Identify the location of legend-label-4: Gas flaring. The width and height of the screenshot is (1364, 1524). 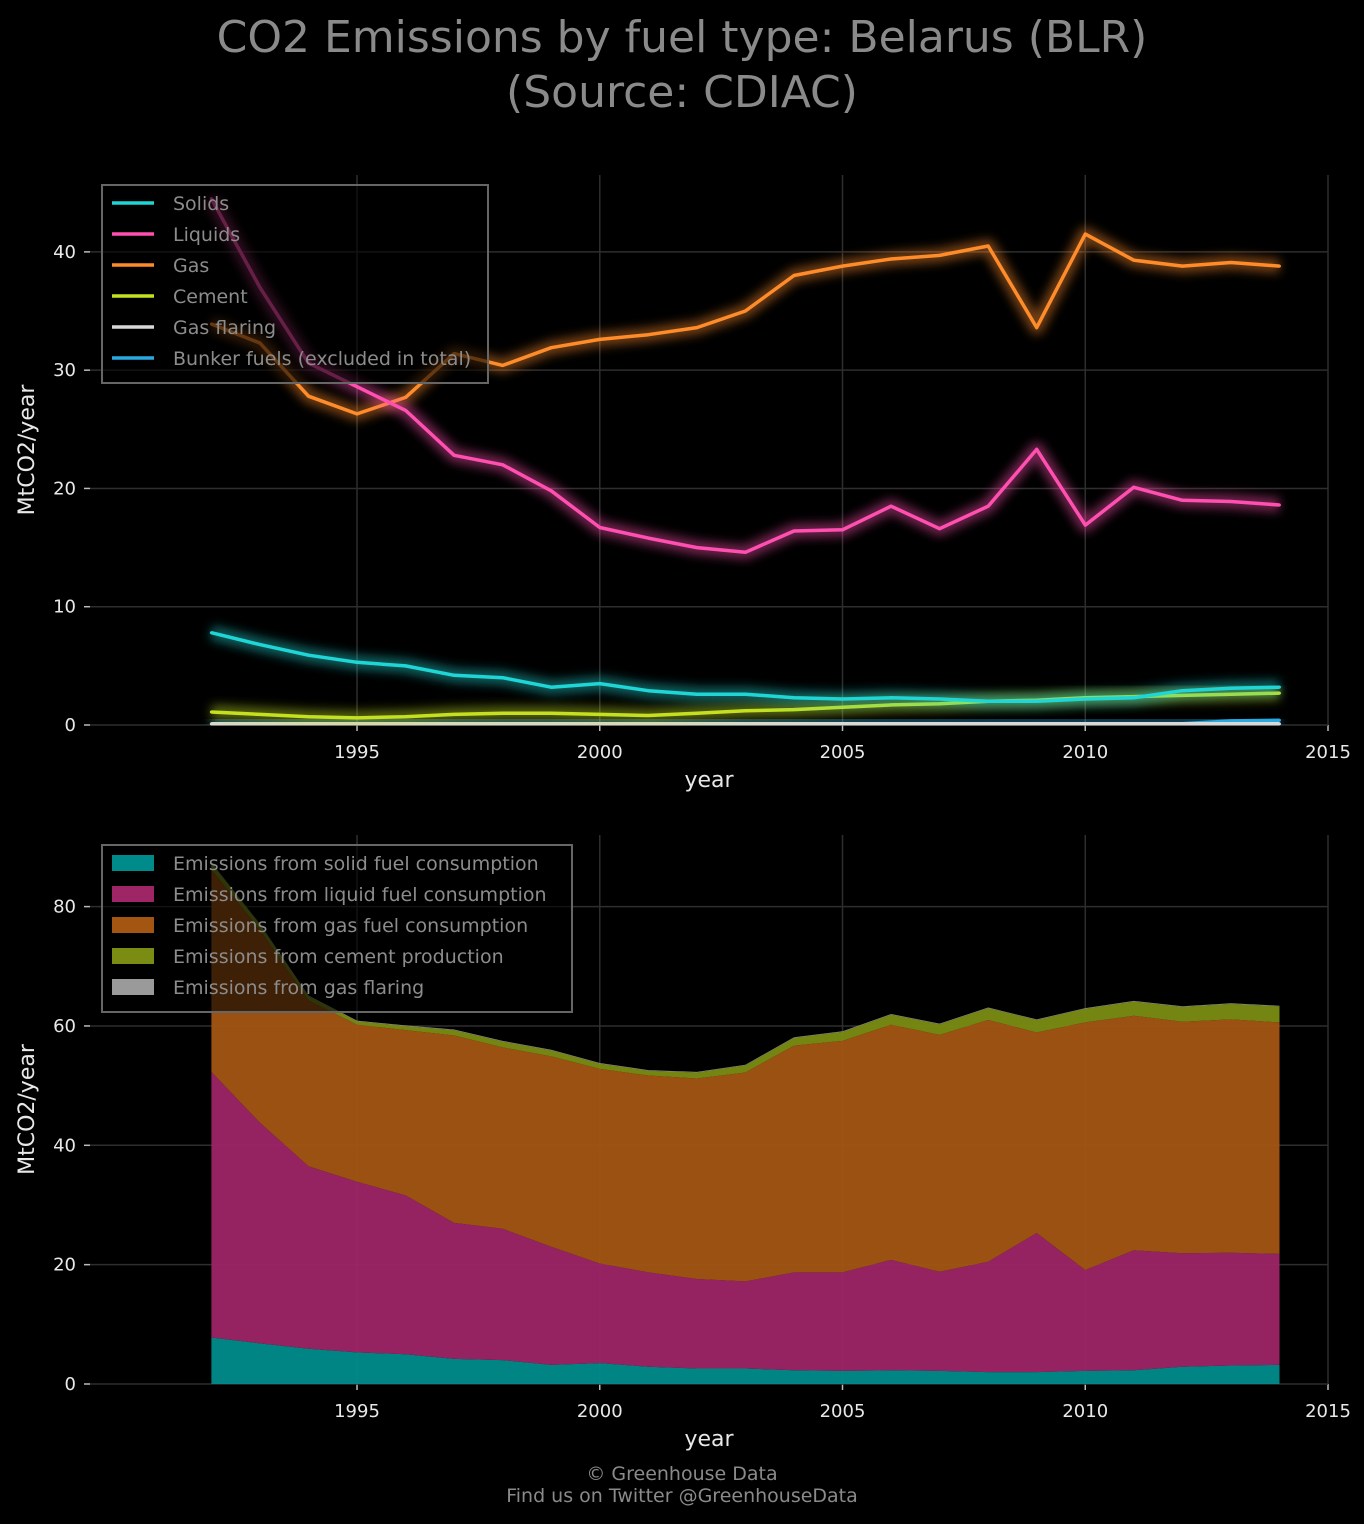
(224, 328).